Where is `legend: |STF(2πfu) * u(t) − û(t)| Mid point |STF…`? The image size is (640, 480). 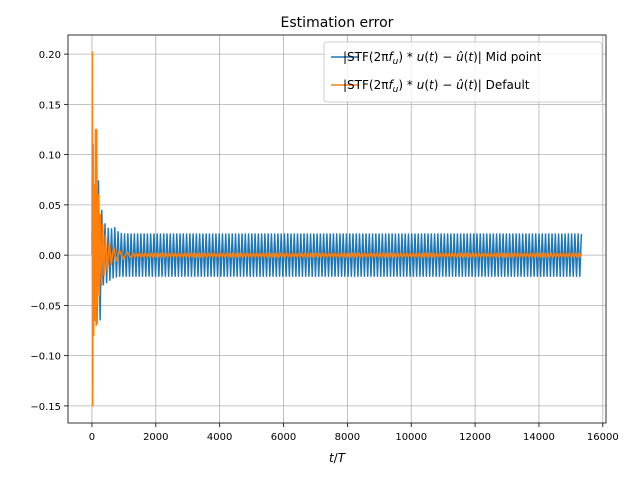
legend: |STF(2πfu) * u(t) − û(t)| Mid point |STF… is located at coordinates (463, 72).